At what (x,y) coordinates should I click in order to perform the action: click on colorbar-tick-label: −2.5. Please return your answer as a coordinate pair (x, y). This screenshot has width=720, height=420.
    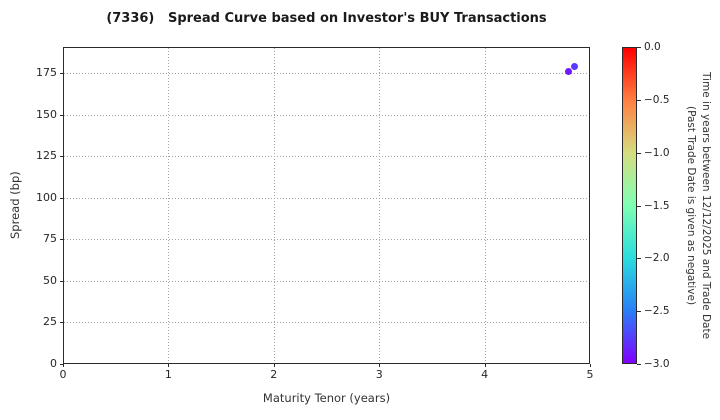
    Looking at the image, I should click on (657, 311).